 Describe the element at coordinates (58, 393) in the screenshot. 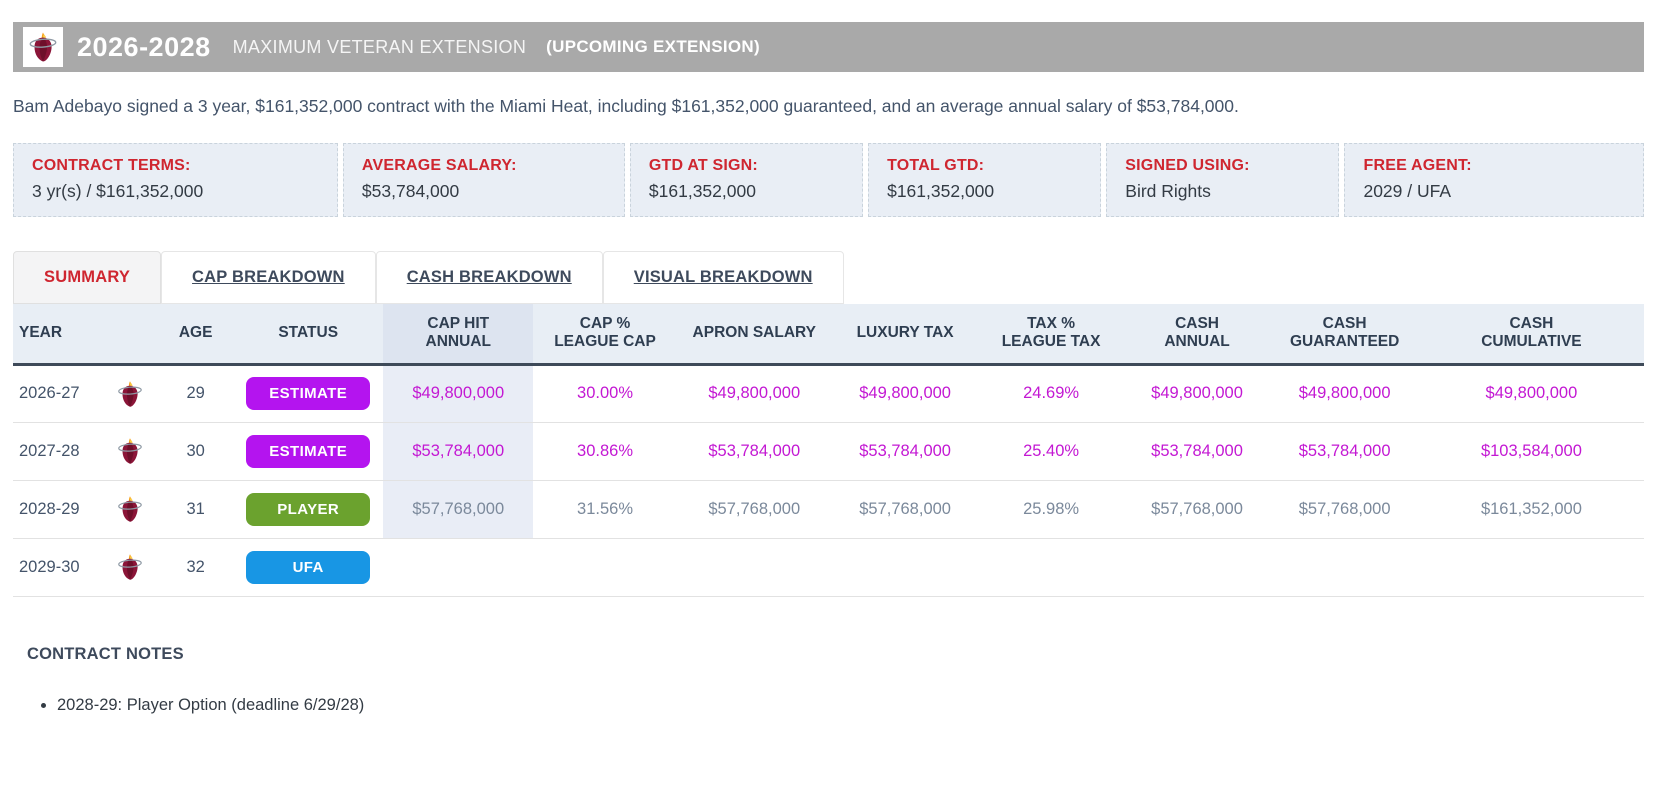

I see `year-cell: 2026-27` at that location.